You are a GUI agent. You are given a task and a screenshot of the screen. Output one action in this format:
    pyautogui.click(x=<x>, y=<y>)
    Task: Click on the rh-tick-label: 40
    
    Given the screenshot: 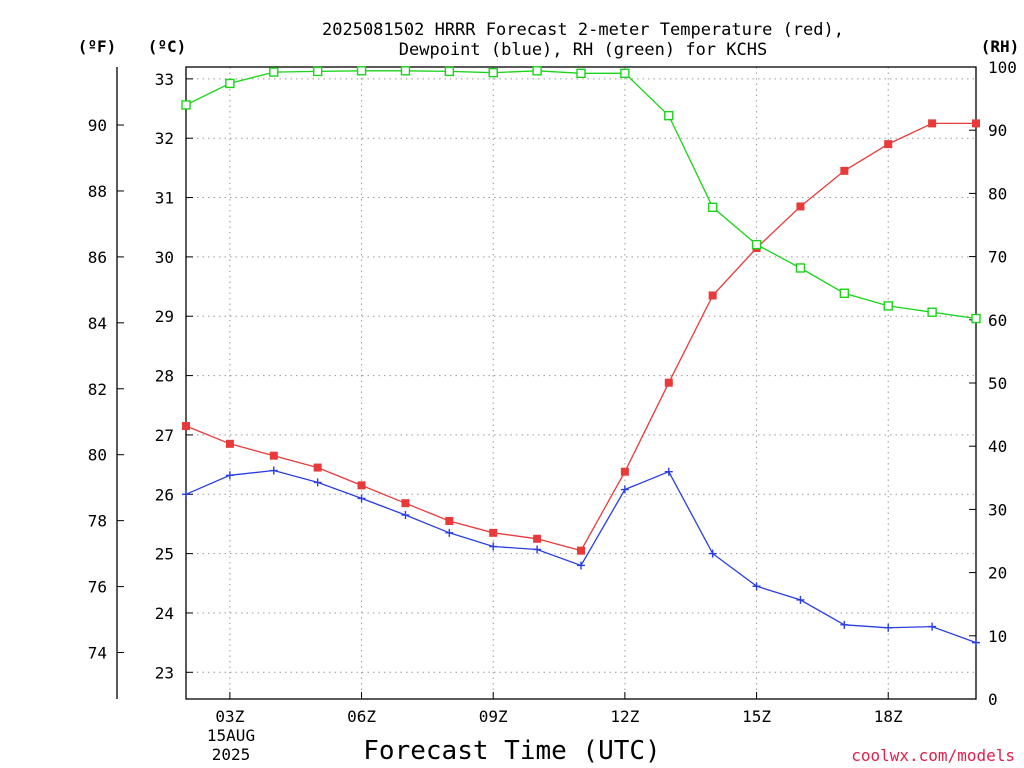 What is the action you would take?
    pyautogui.click(x=997, y=446)
    